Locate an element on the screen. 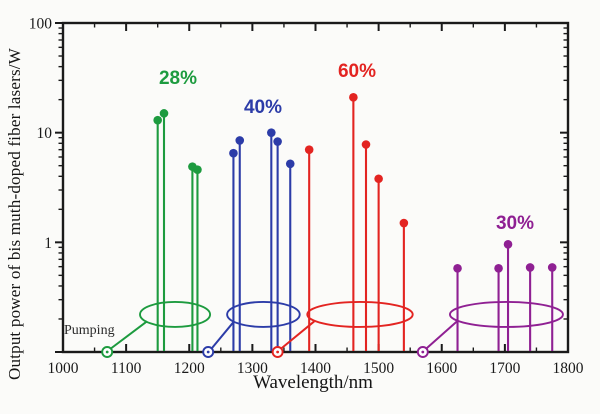 The image size is (600, 414). x-tick-label: 1000 is located at coordinates (63, 368).